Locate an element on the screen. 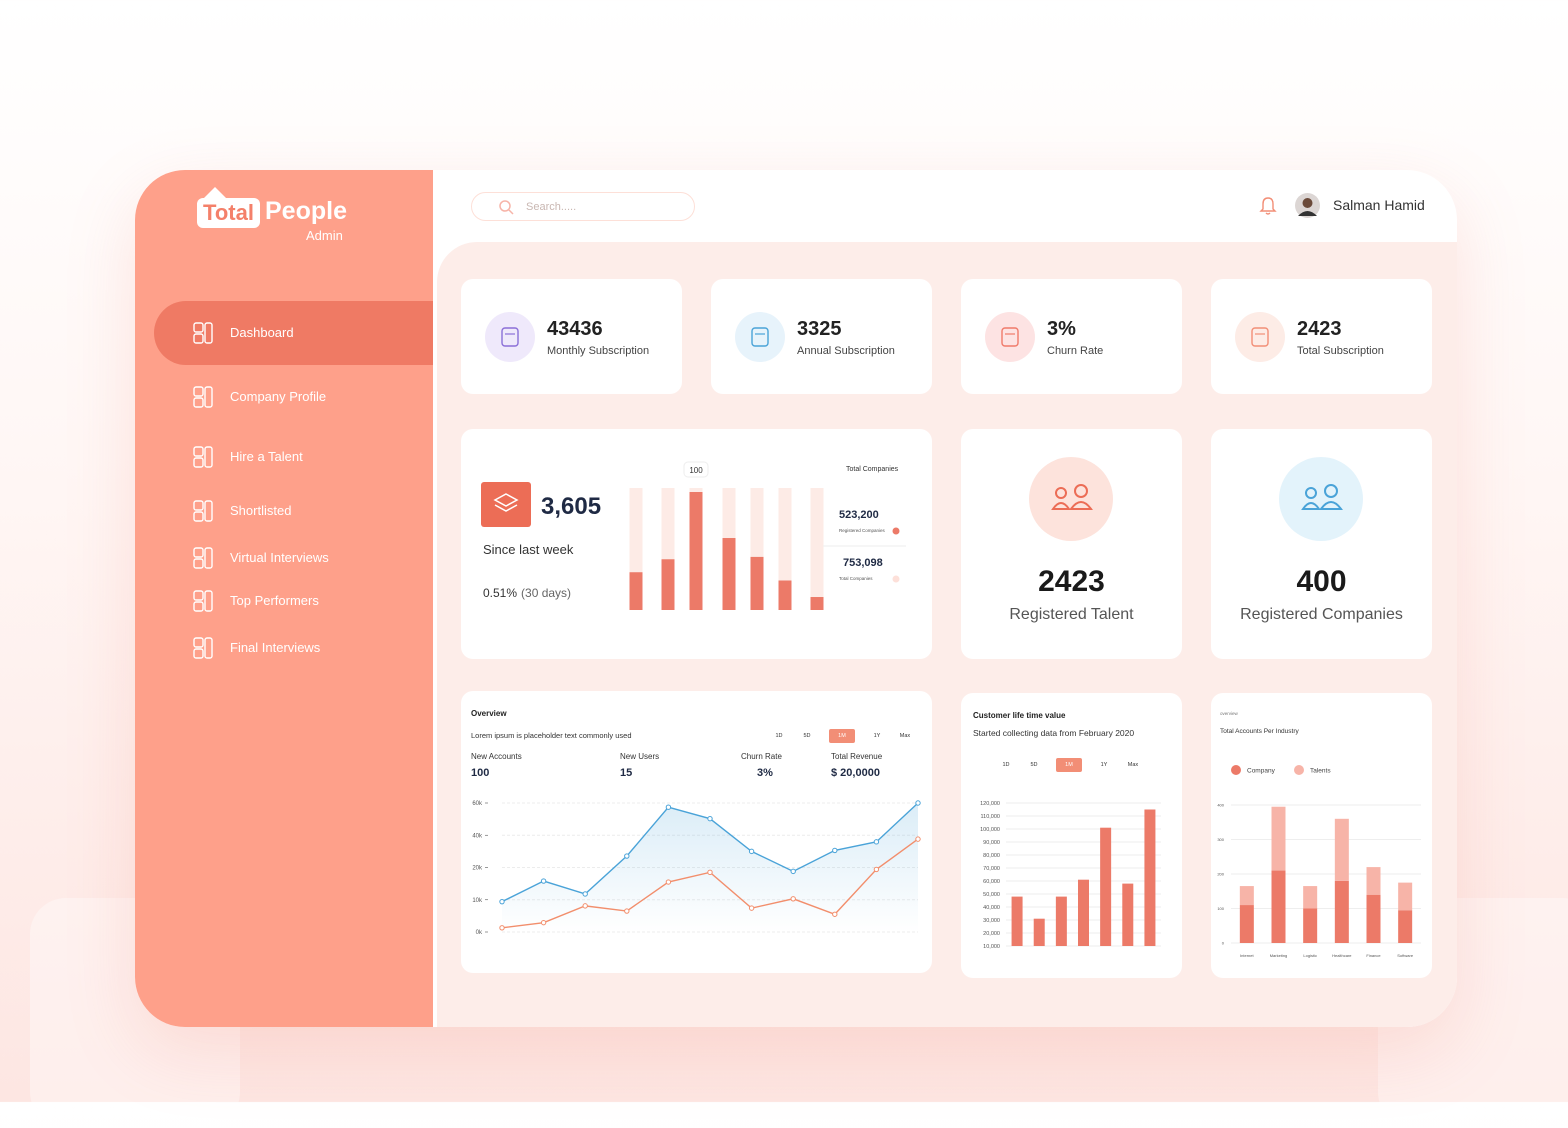 The width and height of the screenshot is (1568, 1128). weekly-caption: Since last week is located at coordinates (528, 549).